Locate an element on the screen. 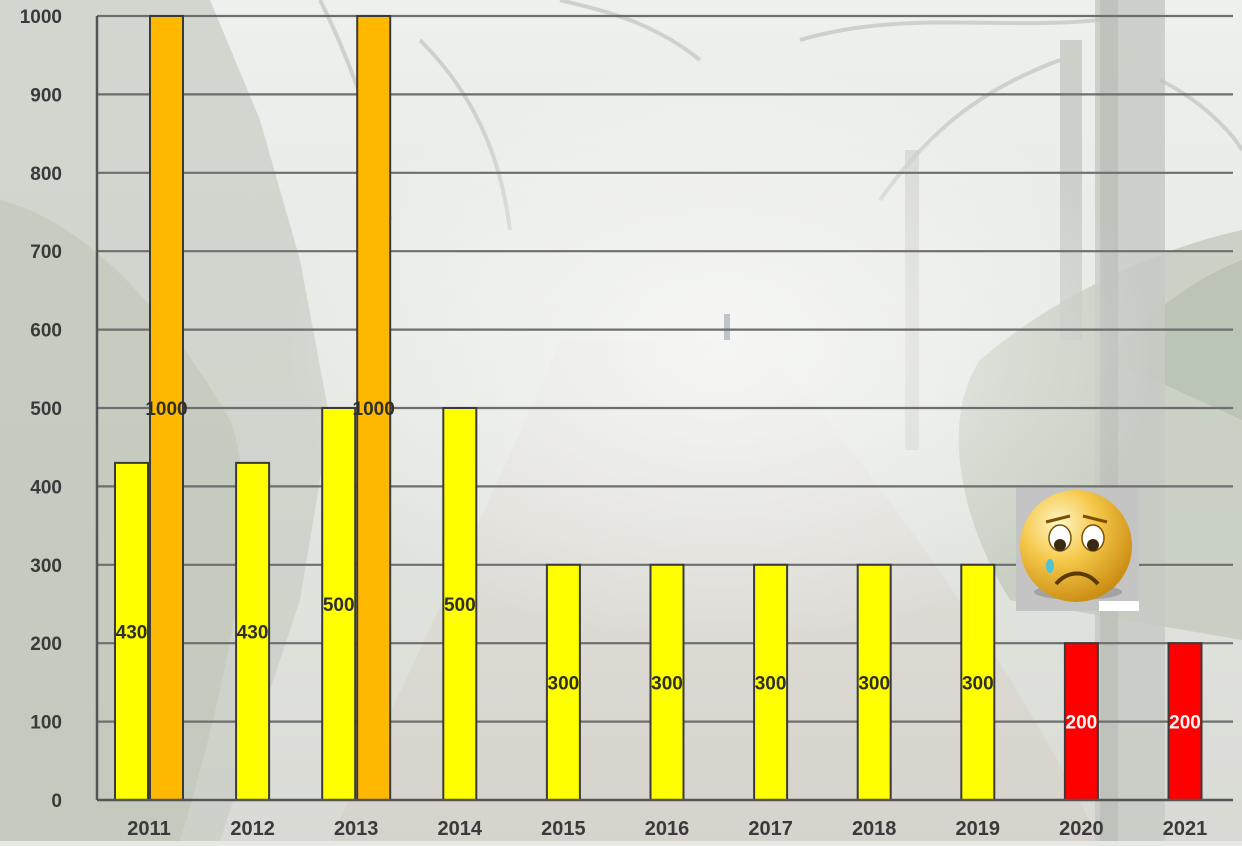 This screenshot has width=1242, height=846. data-label-2011-second: 1000 is located at coordinates (166, 409).